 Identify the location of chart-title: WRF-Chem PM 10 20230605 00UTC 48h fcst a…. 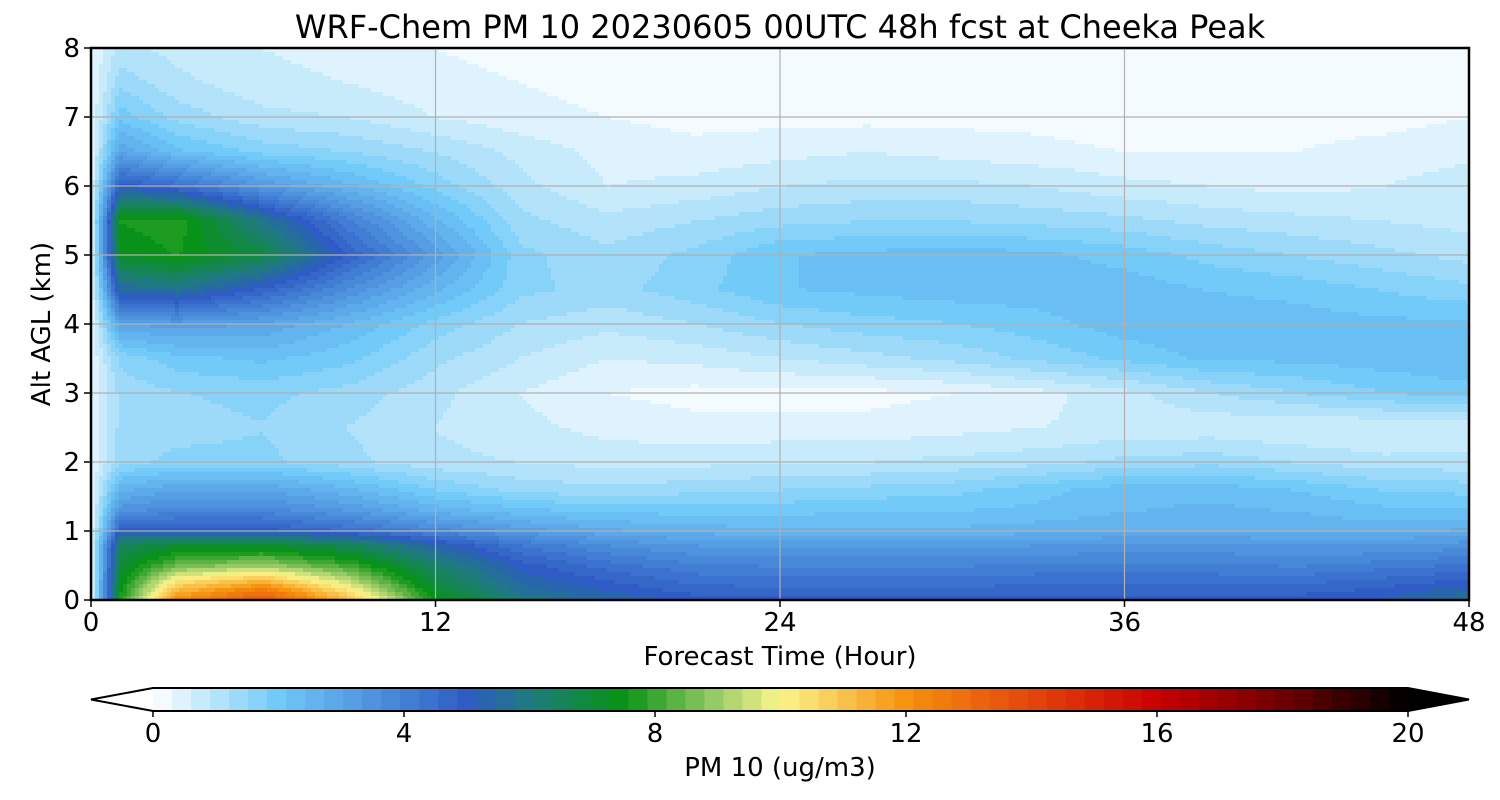
(780, 27).